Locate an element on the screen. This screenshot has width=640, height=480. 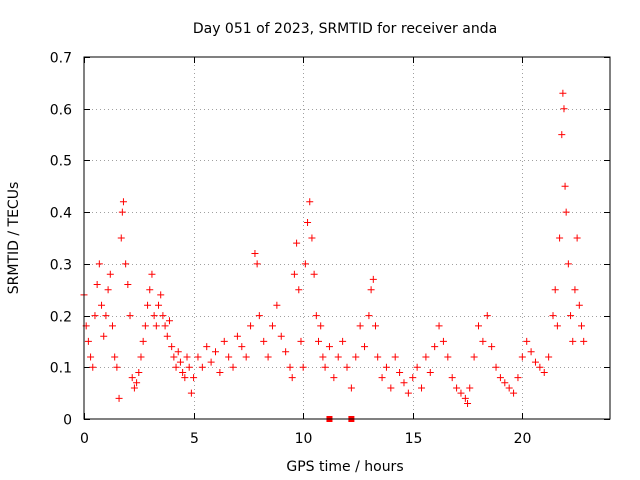
x-tick-label: 20 is located at coordinates (523, 439).